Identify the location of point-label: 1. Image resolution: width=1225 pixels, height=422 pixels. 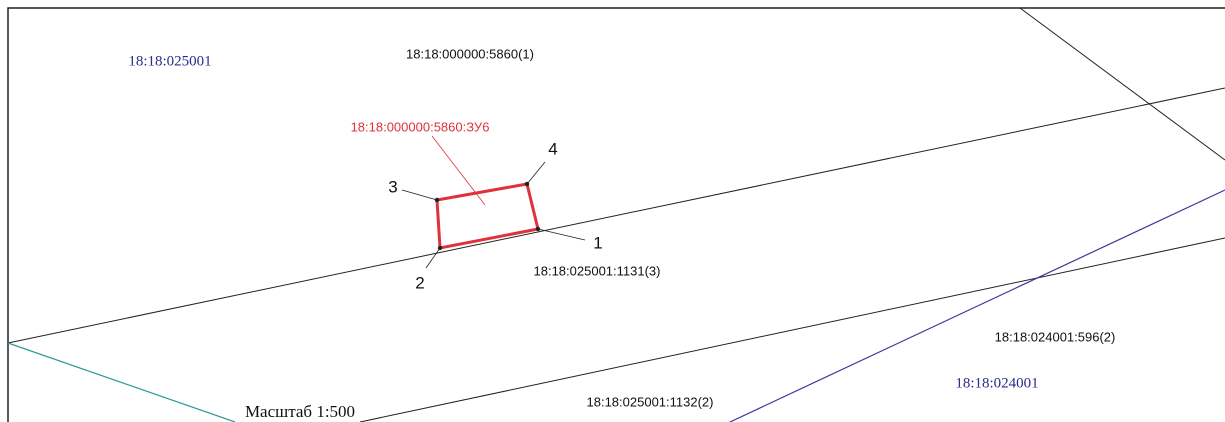
(597, 242).